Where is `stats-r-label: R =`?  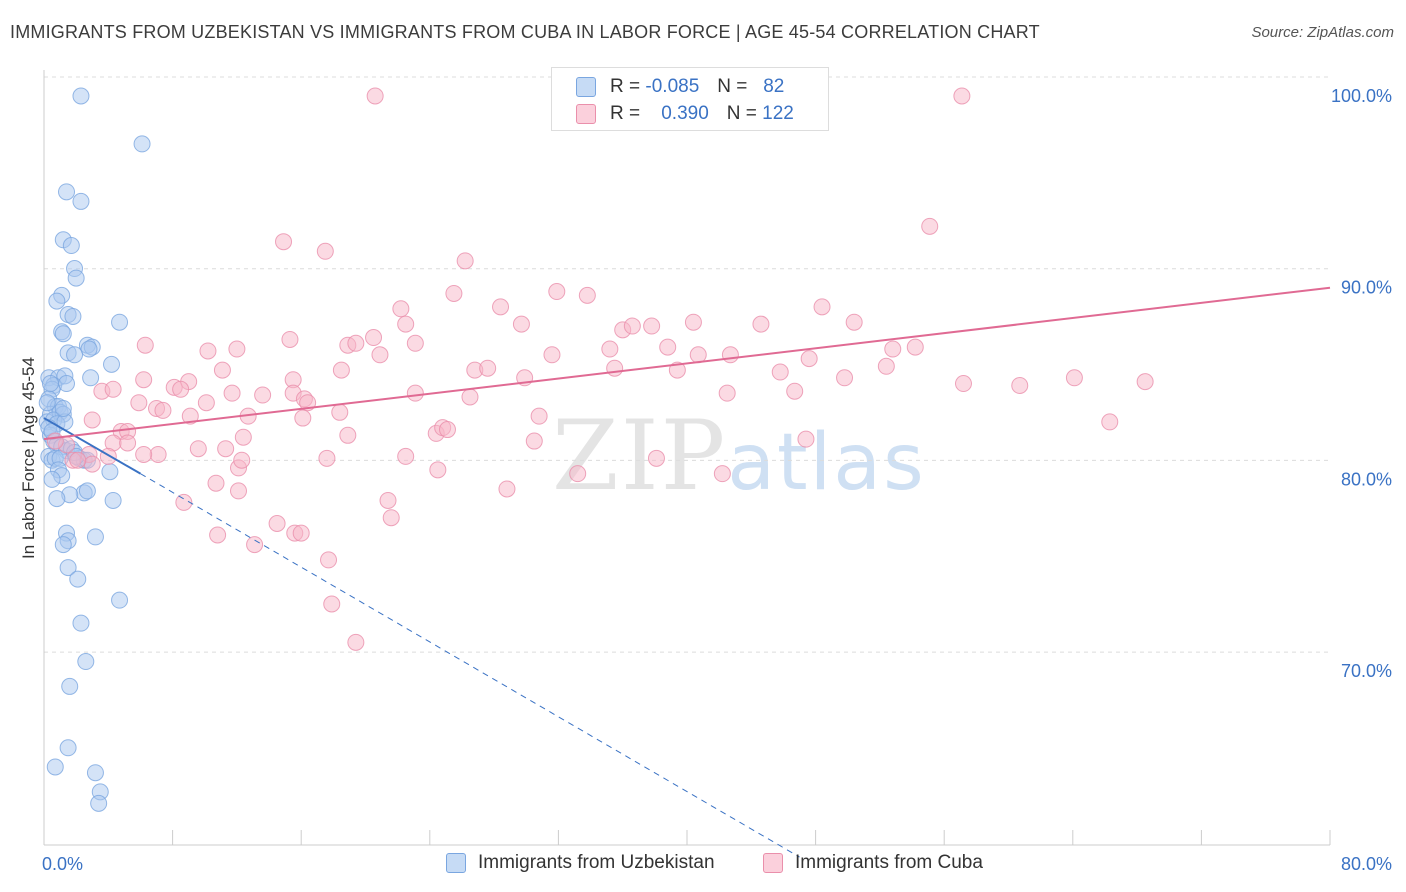 stats-r-label: R = is located at coordinates (625, 113).